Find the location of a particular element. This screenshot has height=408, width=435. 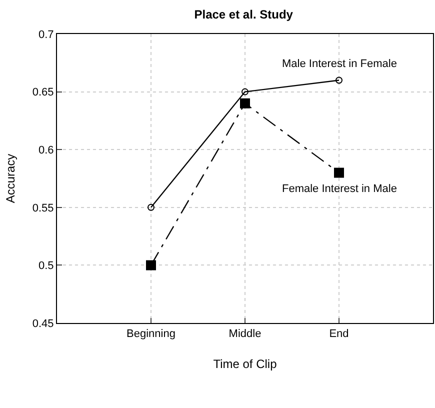

y-tick-label: 0.55 is located at coordinates (43, 208).